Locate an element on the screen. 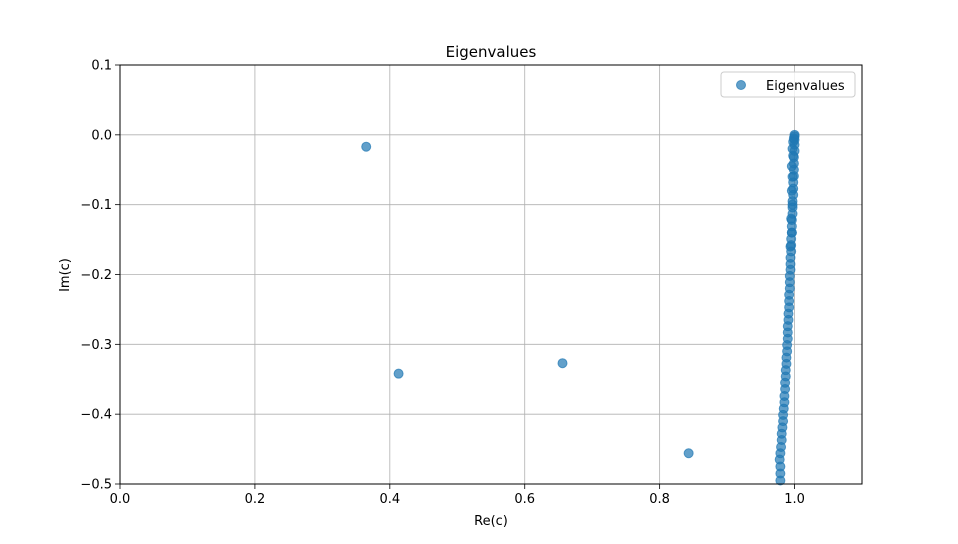  y-tick-label: 0.1 is located at coordinates (101, 66).